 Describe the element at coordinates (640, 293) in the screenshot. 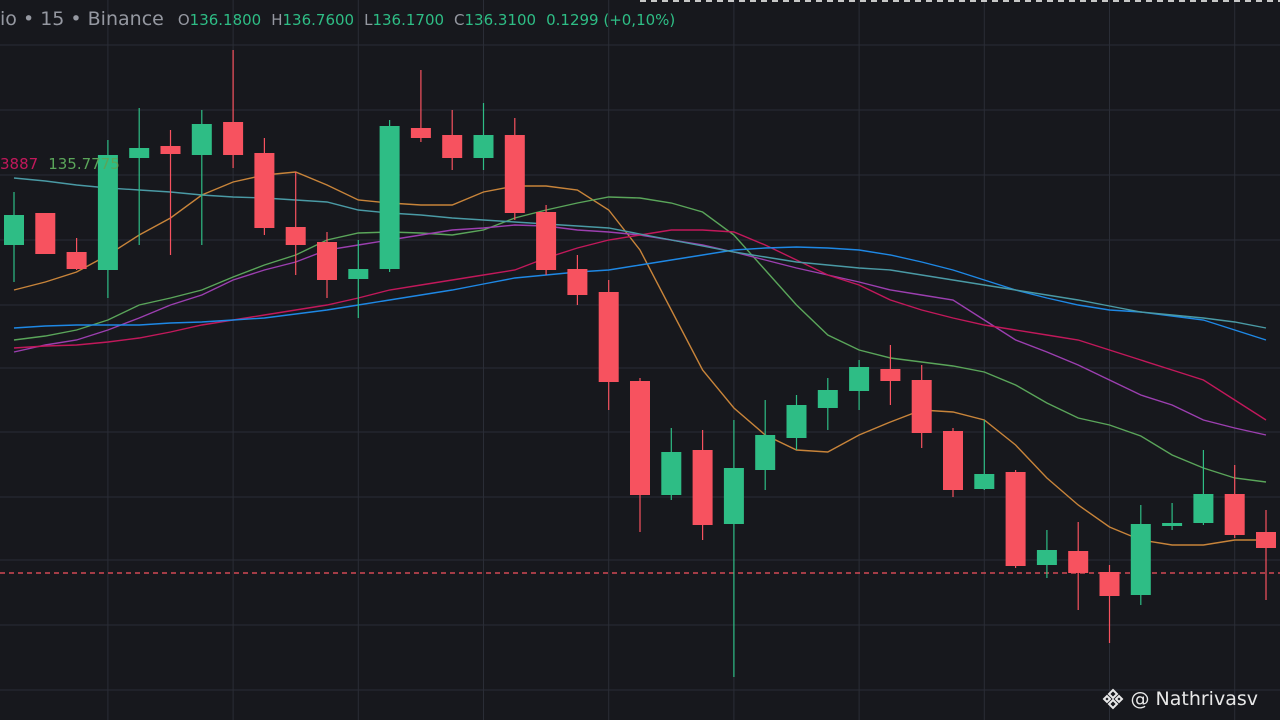

I see `ma-line` at that location.